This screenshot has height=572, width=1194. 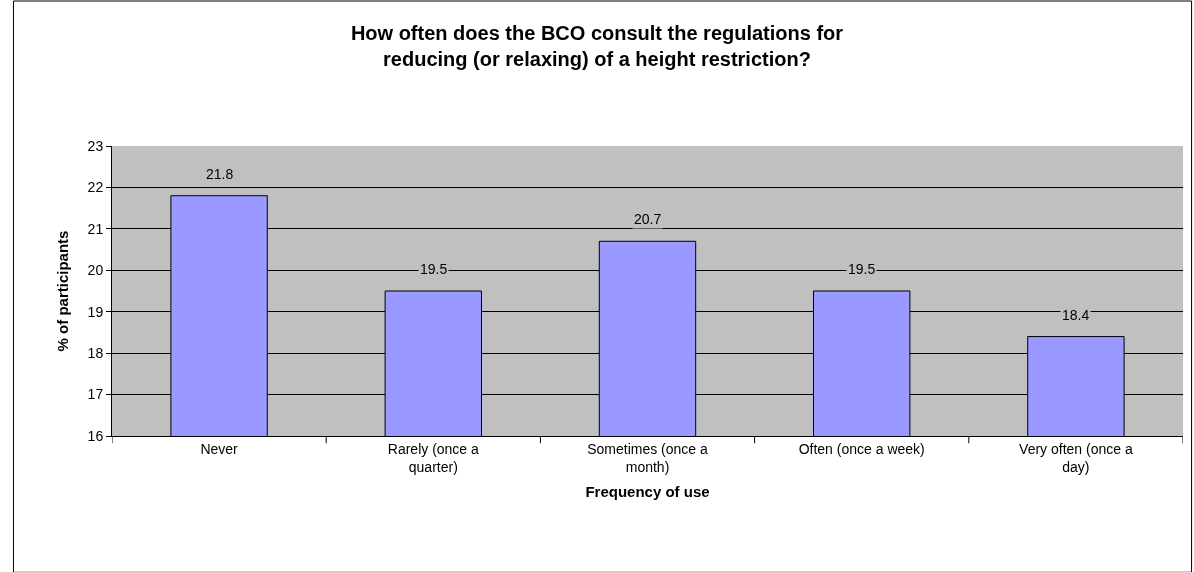 I want to click on y-tick-label: 20, so click(x=95, y=270).